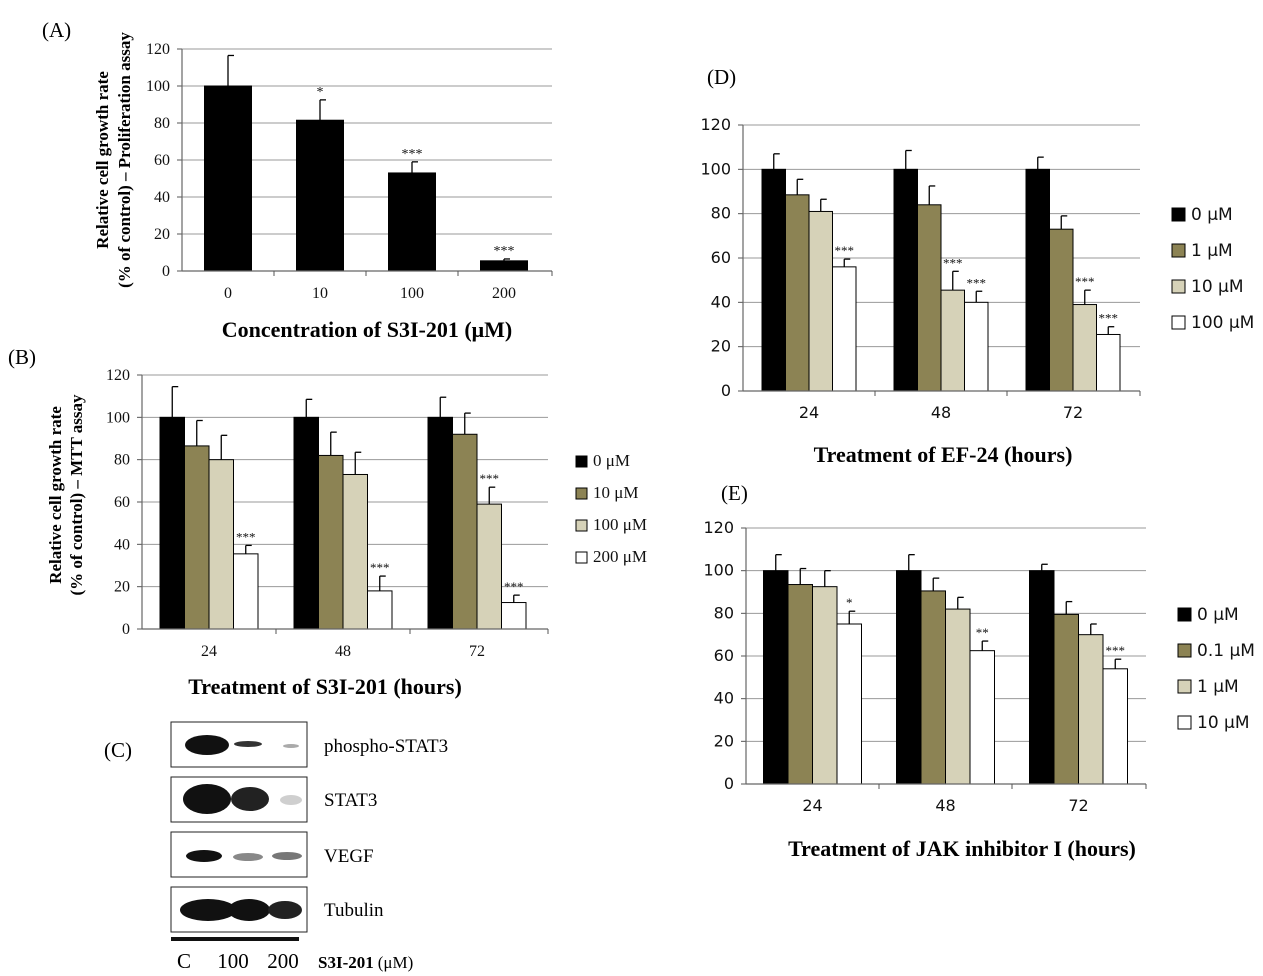  I want to click on chart-e-ytick-label: 120, so click(718, 527).